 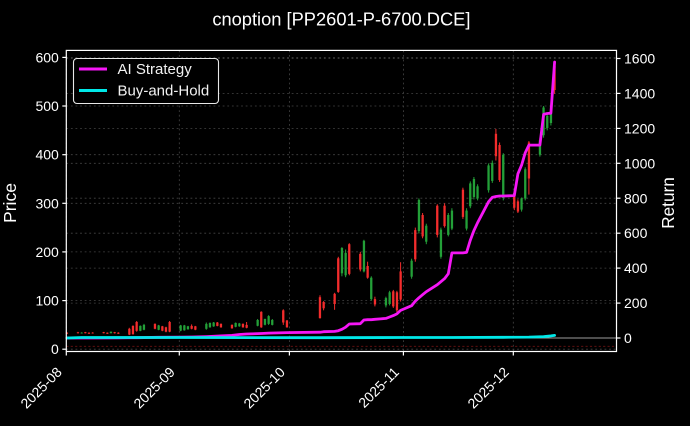 I want to click on svg-text: 1400, so click(x=639, y=94).